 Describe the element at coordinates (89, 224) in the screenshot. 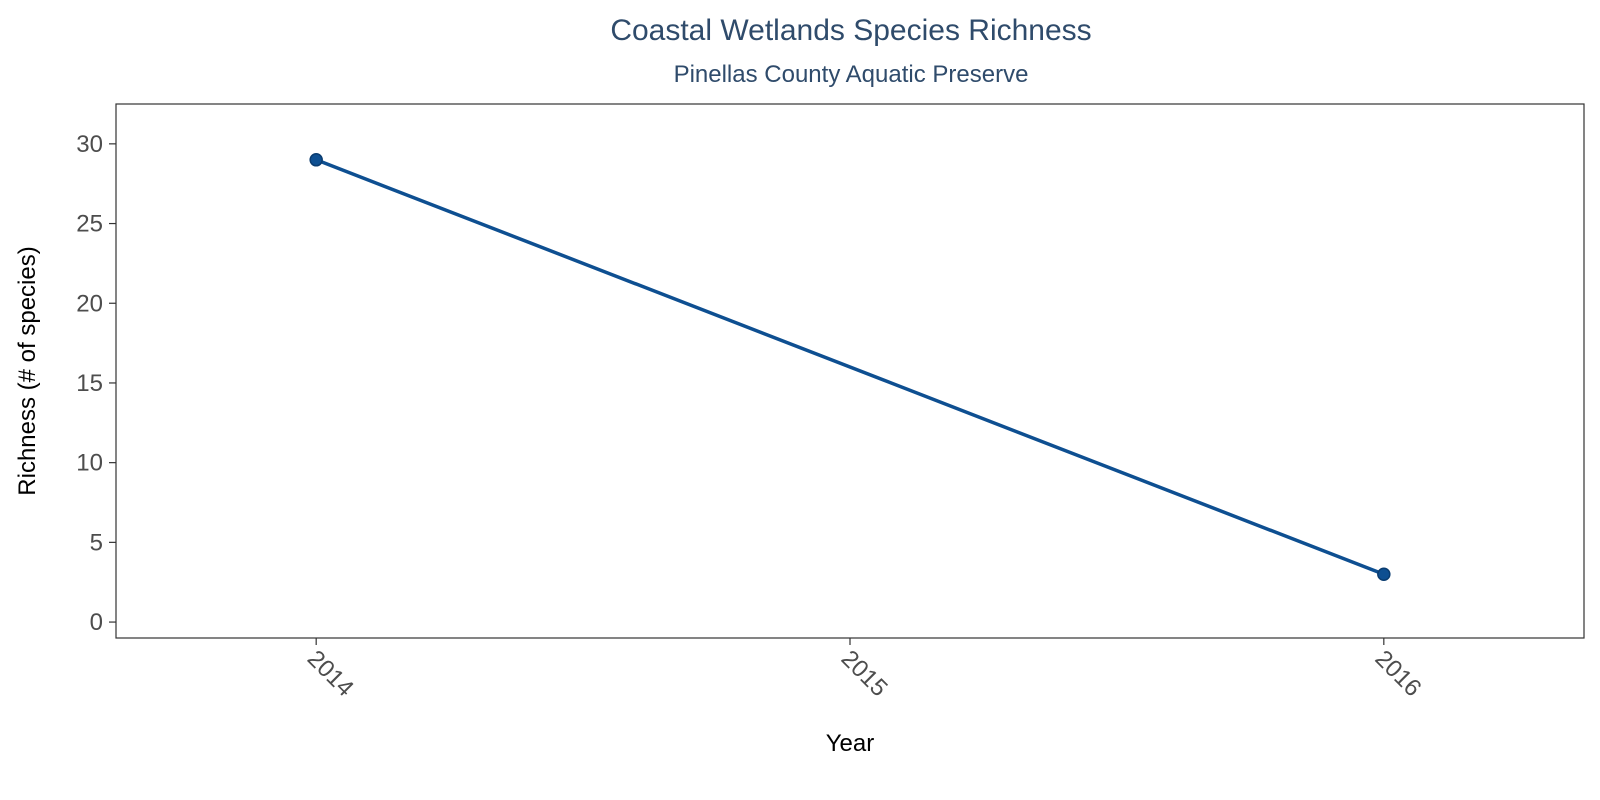

I see `y-tick-label: 25` at that location.